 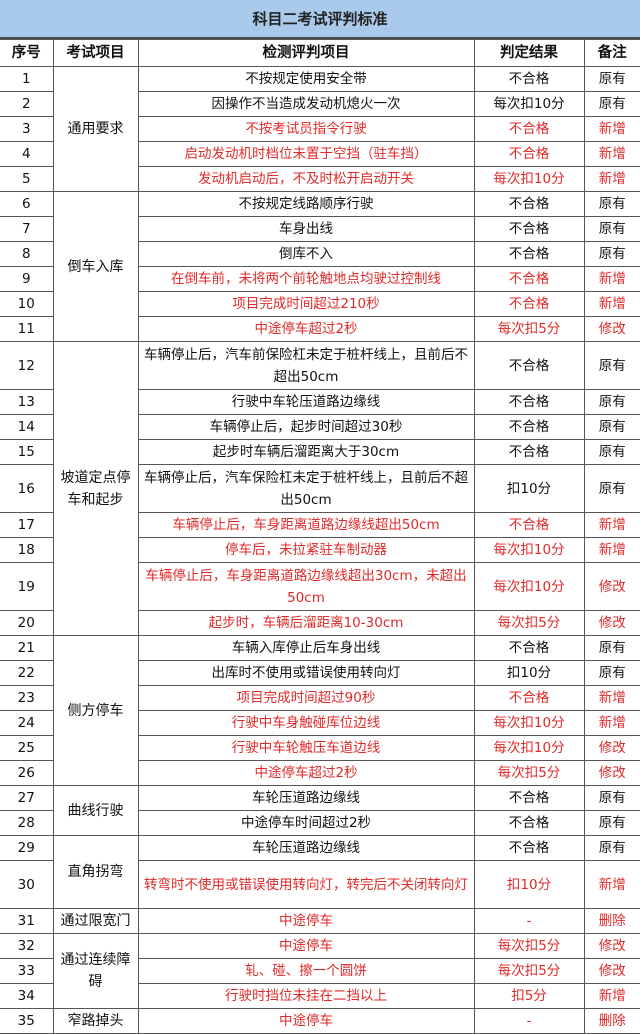 I want to click on result: 扣5分, so click(x=529, y=996).